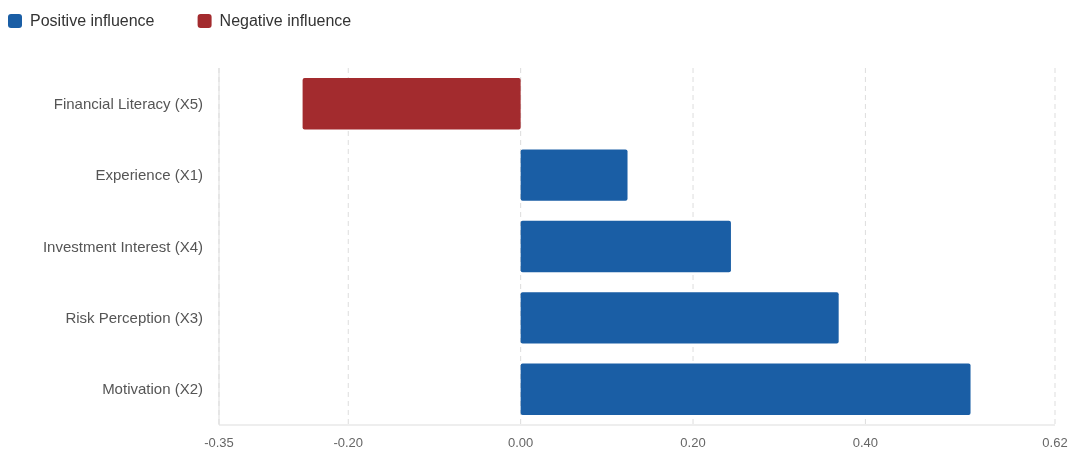  Describe the element at coordinates (149, 175) in the screenshot. I see `y-tick-label: Experience (X1)` at that location.